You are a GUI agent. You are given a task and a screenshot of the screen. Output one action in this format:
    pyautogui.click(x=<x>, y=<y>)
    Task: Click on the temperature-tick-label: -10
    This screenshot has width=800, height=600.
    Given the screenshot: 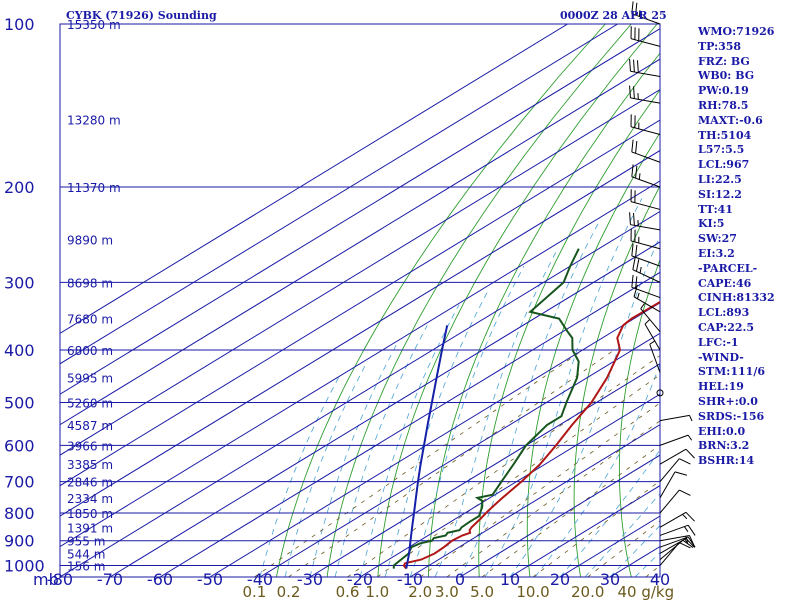 What is the action you would take?
    pyautogui.click(x=410, y=579)
    